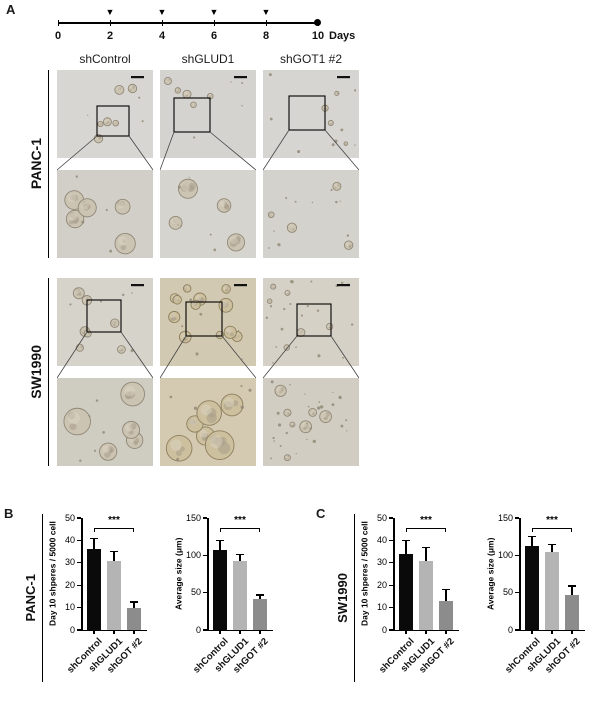 The height and width of the screenshot is (716, 600). What do you see at coordinates (490, 574) in the screenshot?
I see `y-axis-title: Average size (μm)` at bounding box center [490, 574].